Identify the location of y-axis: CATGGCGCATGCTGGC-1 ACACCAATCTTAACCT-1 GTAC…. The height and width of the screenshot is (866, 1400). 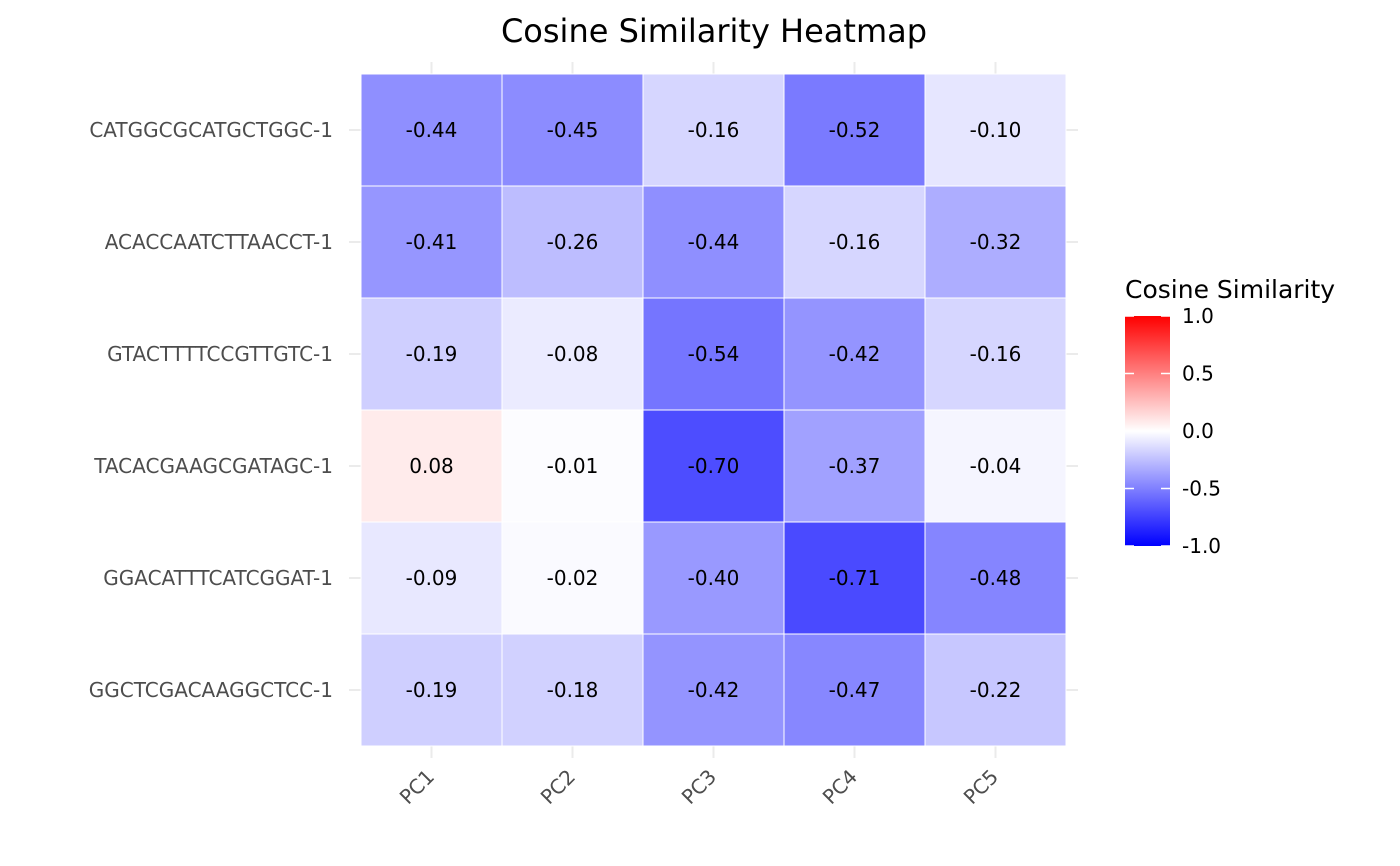
(211, 410).